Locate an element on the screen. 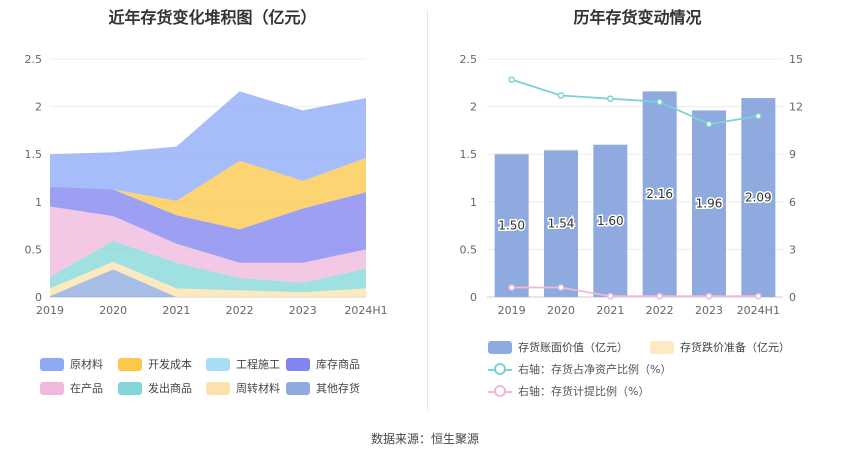  y2-tick-label: 3 is located at coordinates (792, 249).